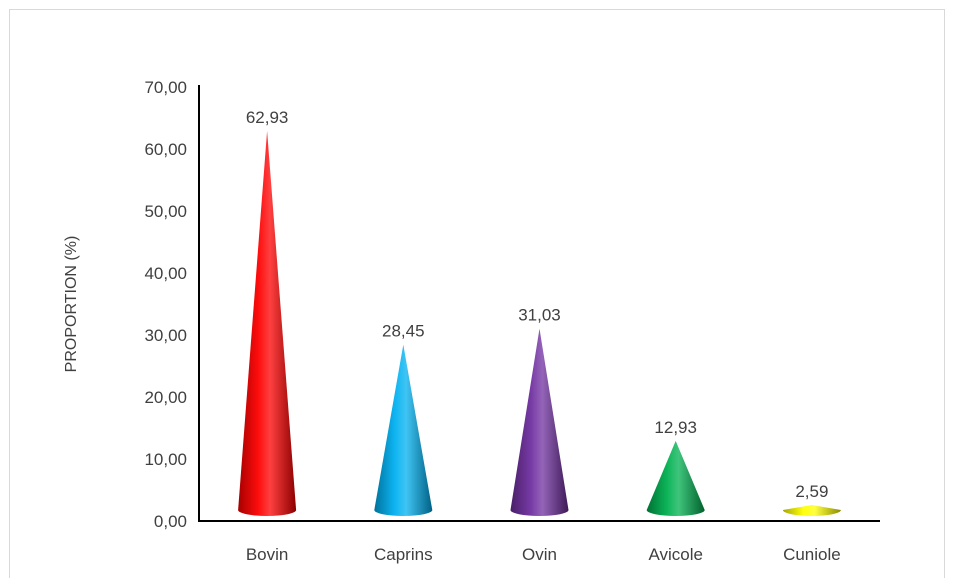 The height and width of the screenshot is (578, 955). I want to click on cone-bovin, so click(267, 323).